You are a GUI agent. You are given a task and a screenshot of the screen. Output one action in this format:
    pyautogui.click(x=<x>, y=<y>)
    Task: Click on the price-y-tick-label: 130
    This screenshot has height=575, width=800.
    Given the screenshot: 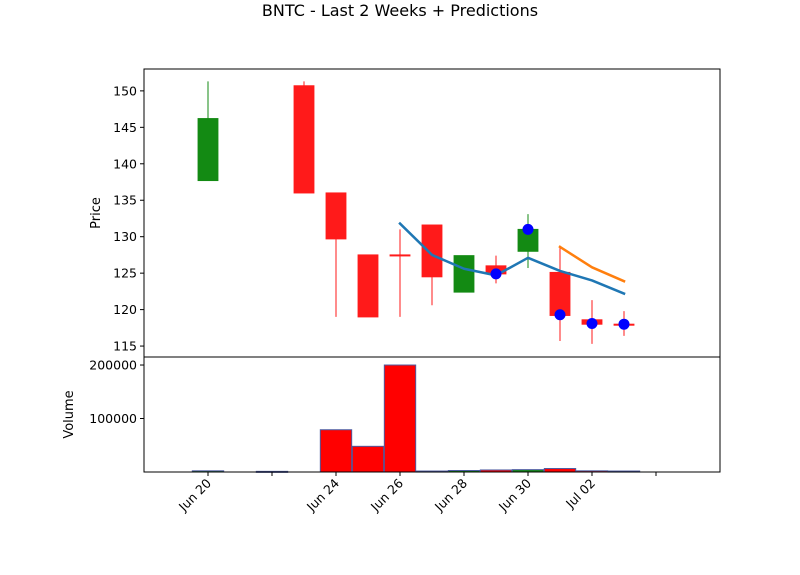 What is the action you would take?
    pyautogui.click(x=125, y=236)
    